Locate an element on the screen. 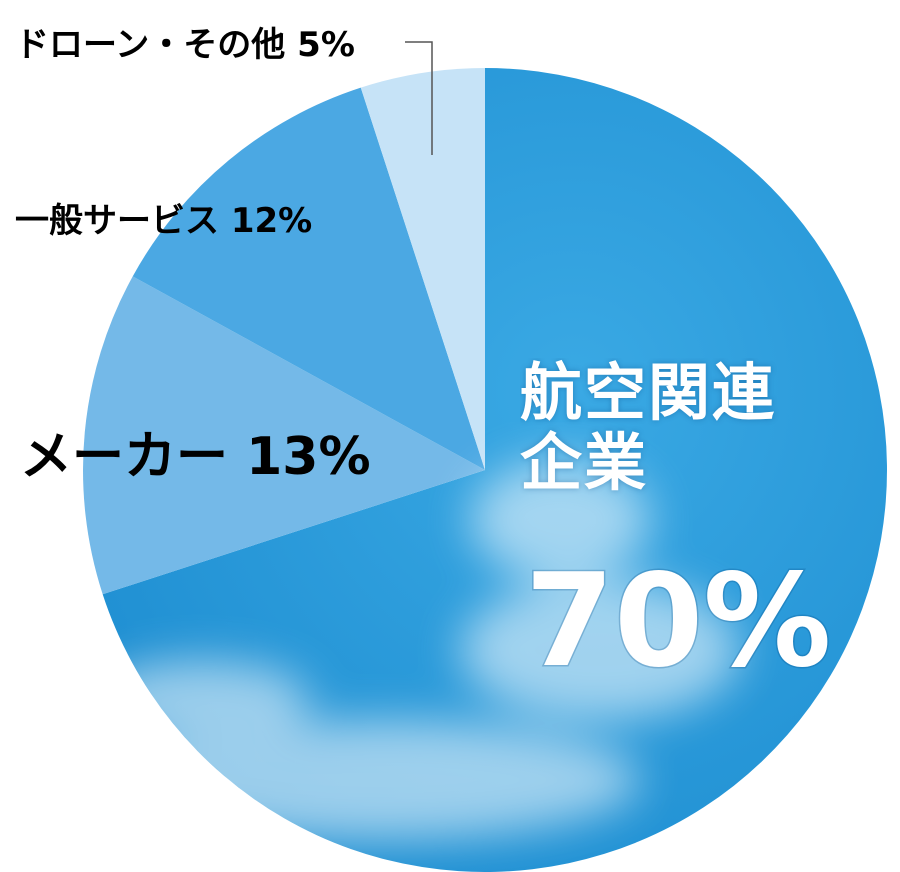  category-label: 航空関連企業 is located at coordinates (648, 428).